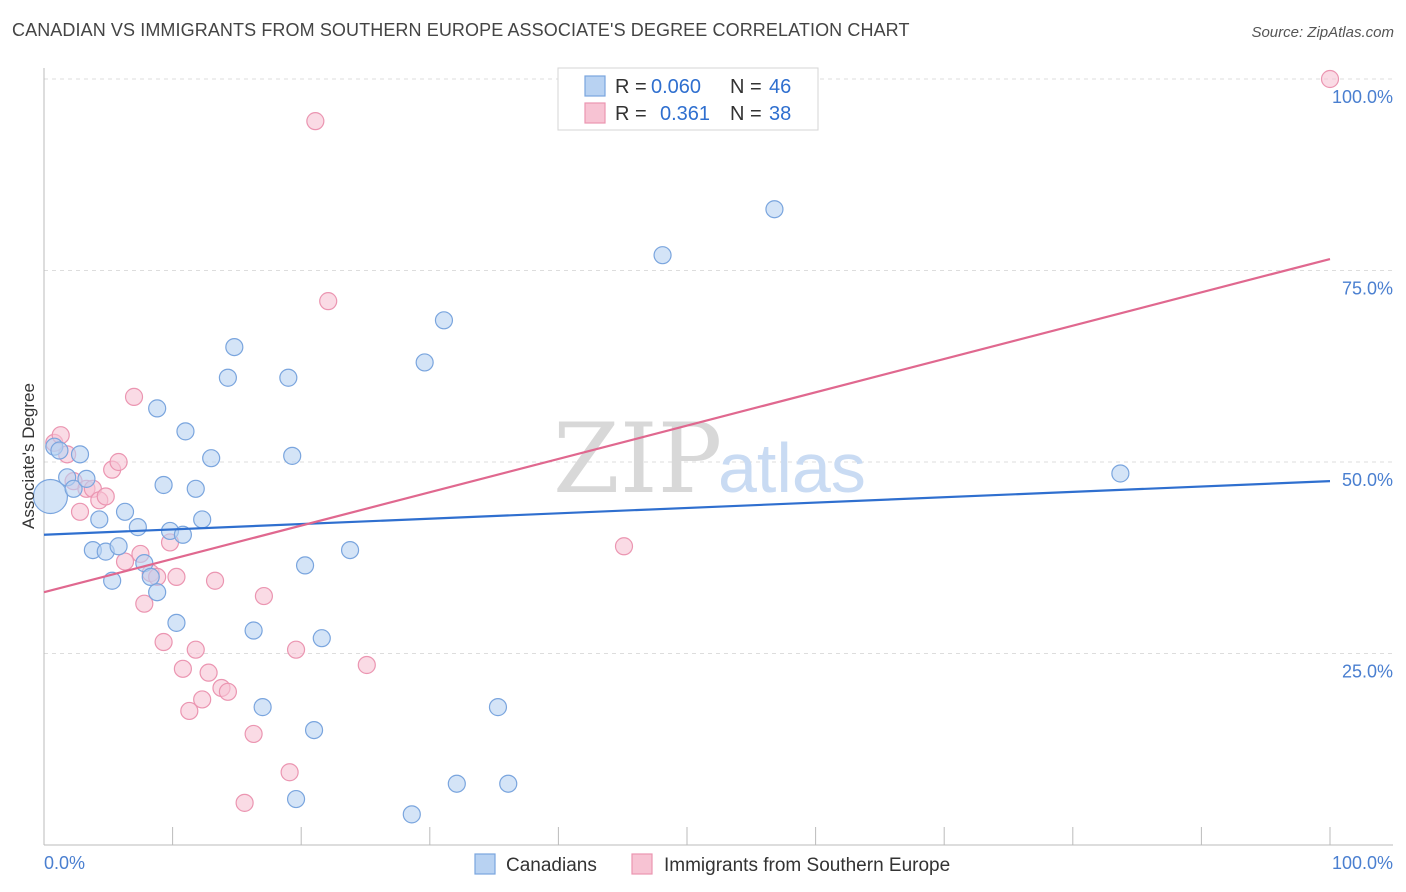 This screenshot has height=892, width=1406. I want to click on legend-r-label-1: R =, so click(631, 87).